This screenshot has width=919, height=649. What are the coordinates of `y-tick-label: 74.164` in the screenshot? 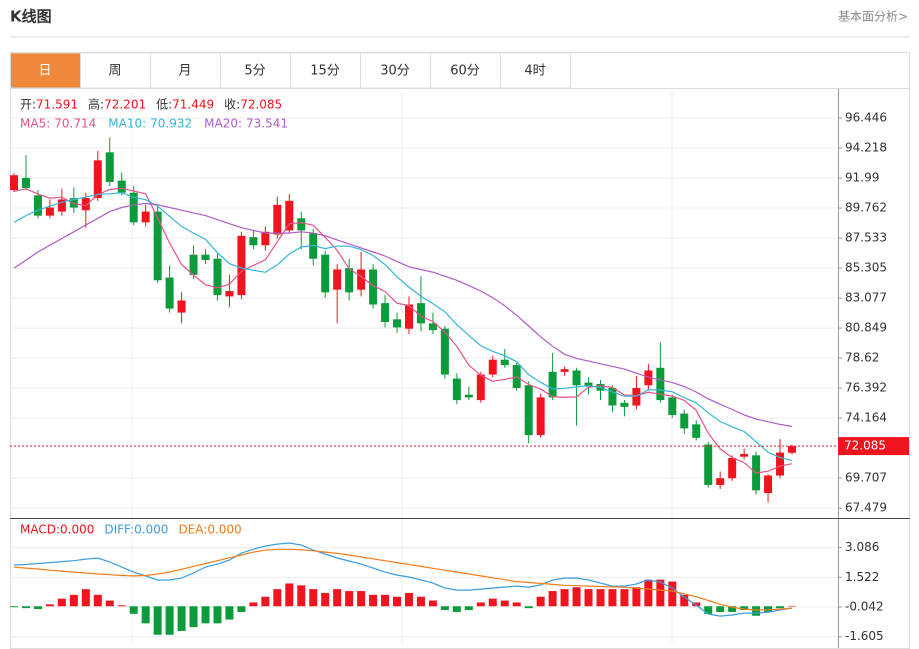 It's located at (866, 418).